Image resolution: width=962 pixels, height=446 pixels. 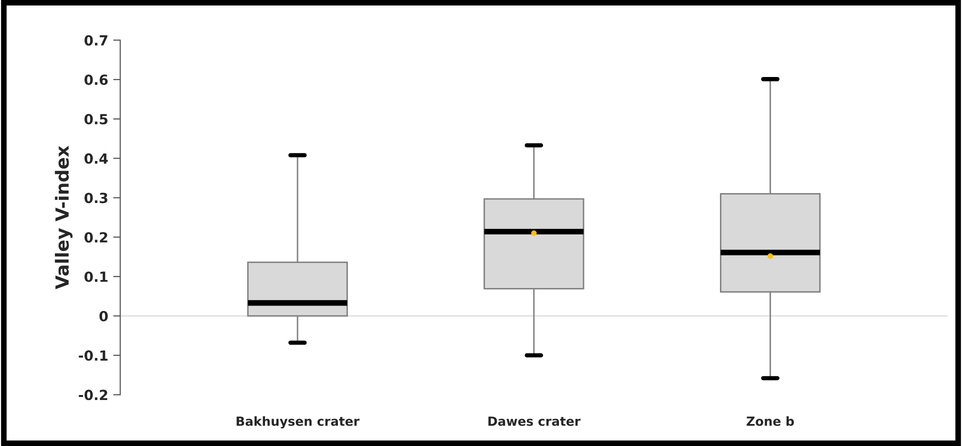 I want to click on y-tick-label: -0.1, so click(x=93, y=355).